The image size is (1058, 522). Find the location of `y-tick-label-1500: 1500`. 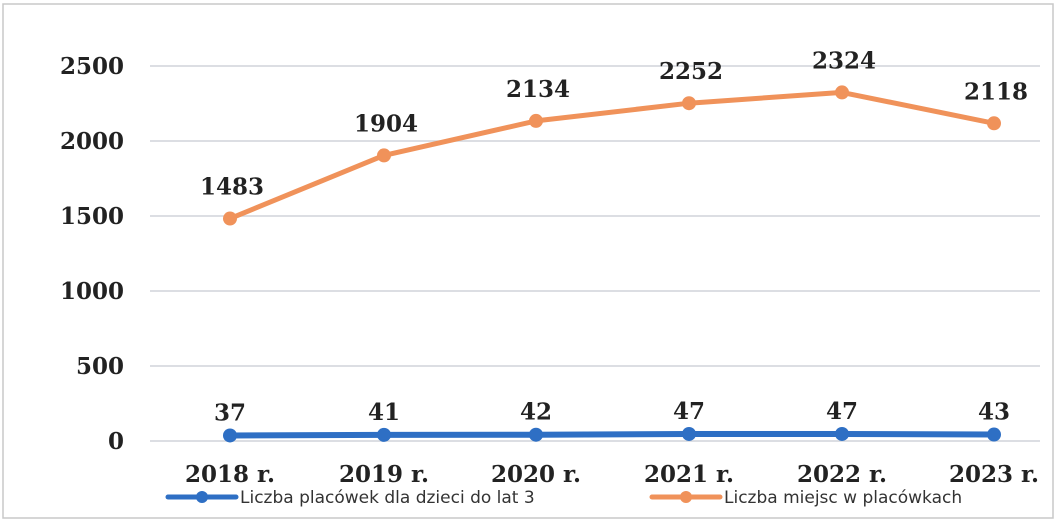

y-tick-label-1500: 1500 is located at coordinates (92, 216).